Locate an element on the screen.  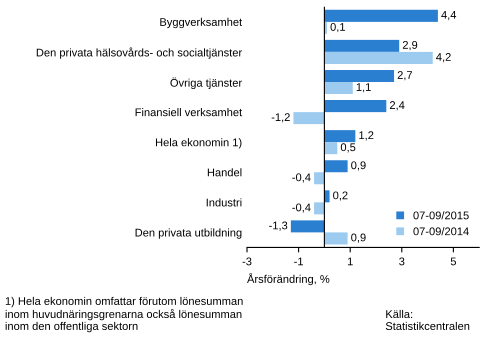
x-tick-label: 3 is located at coordinates (401, 261).